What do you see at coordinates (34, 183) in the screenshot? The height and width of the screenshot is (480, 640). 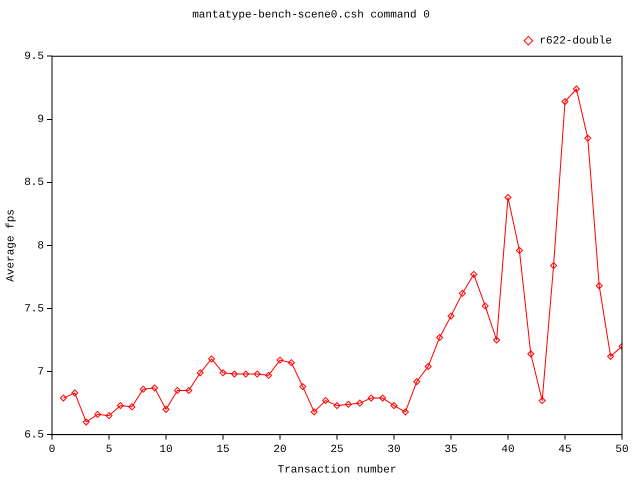 I see `y-tick-label: 8.5` at bounding box center [34, 183].